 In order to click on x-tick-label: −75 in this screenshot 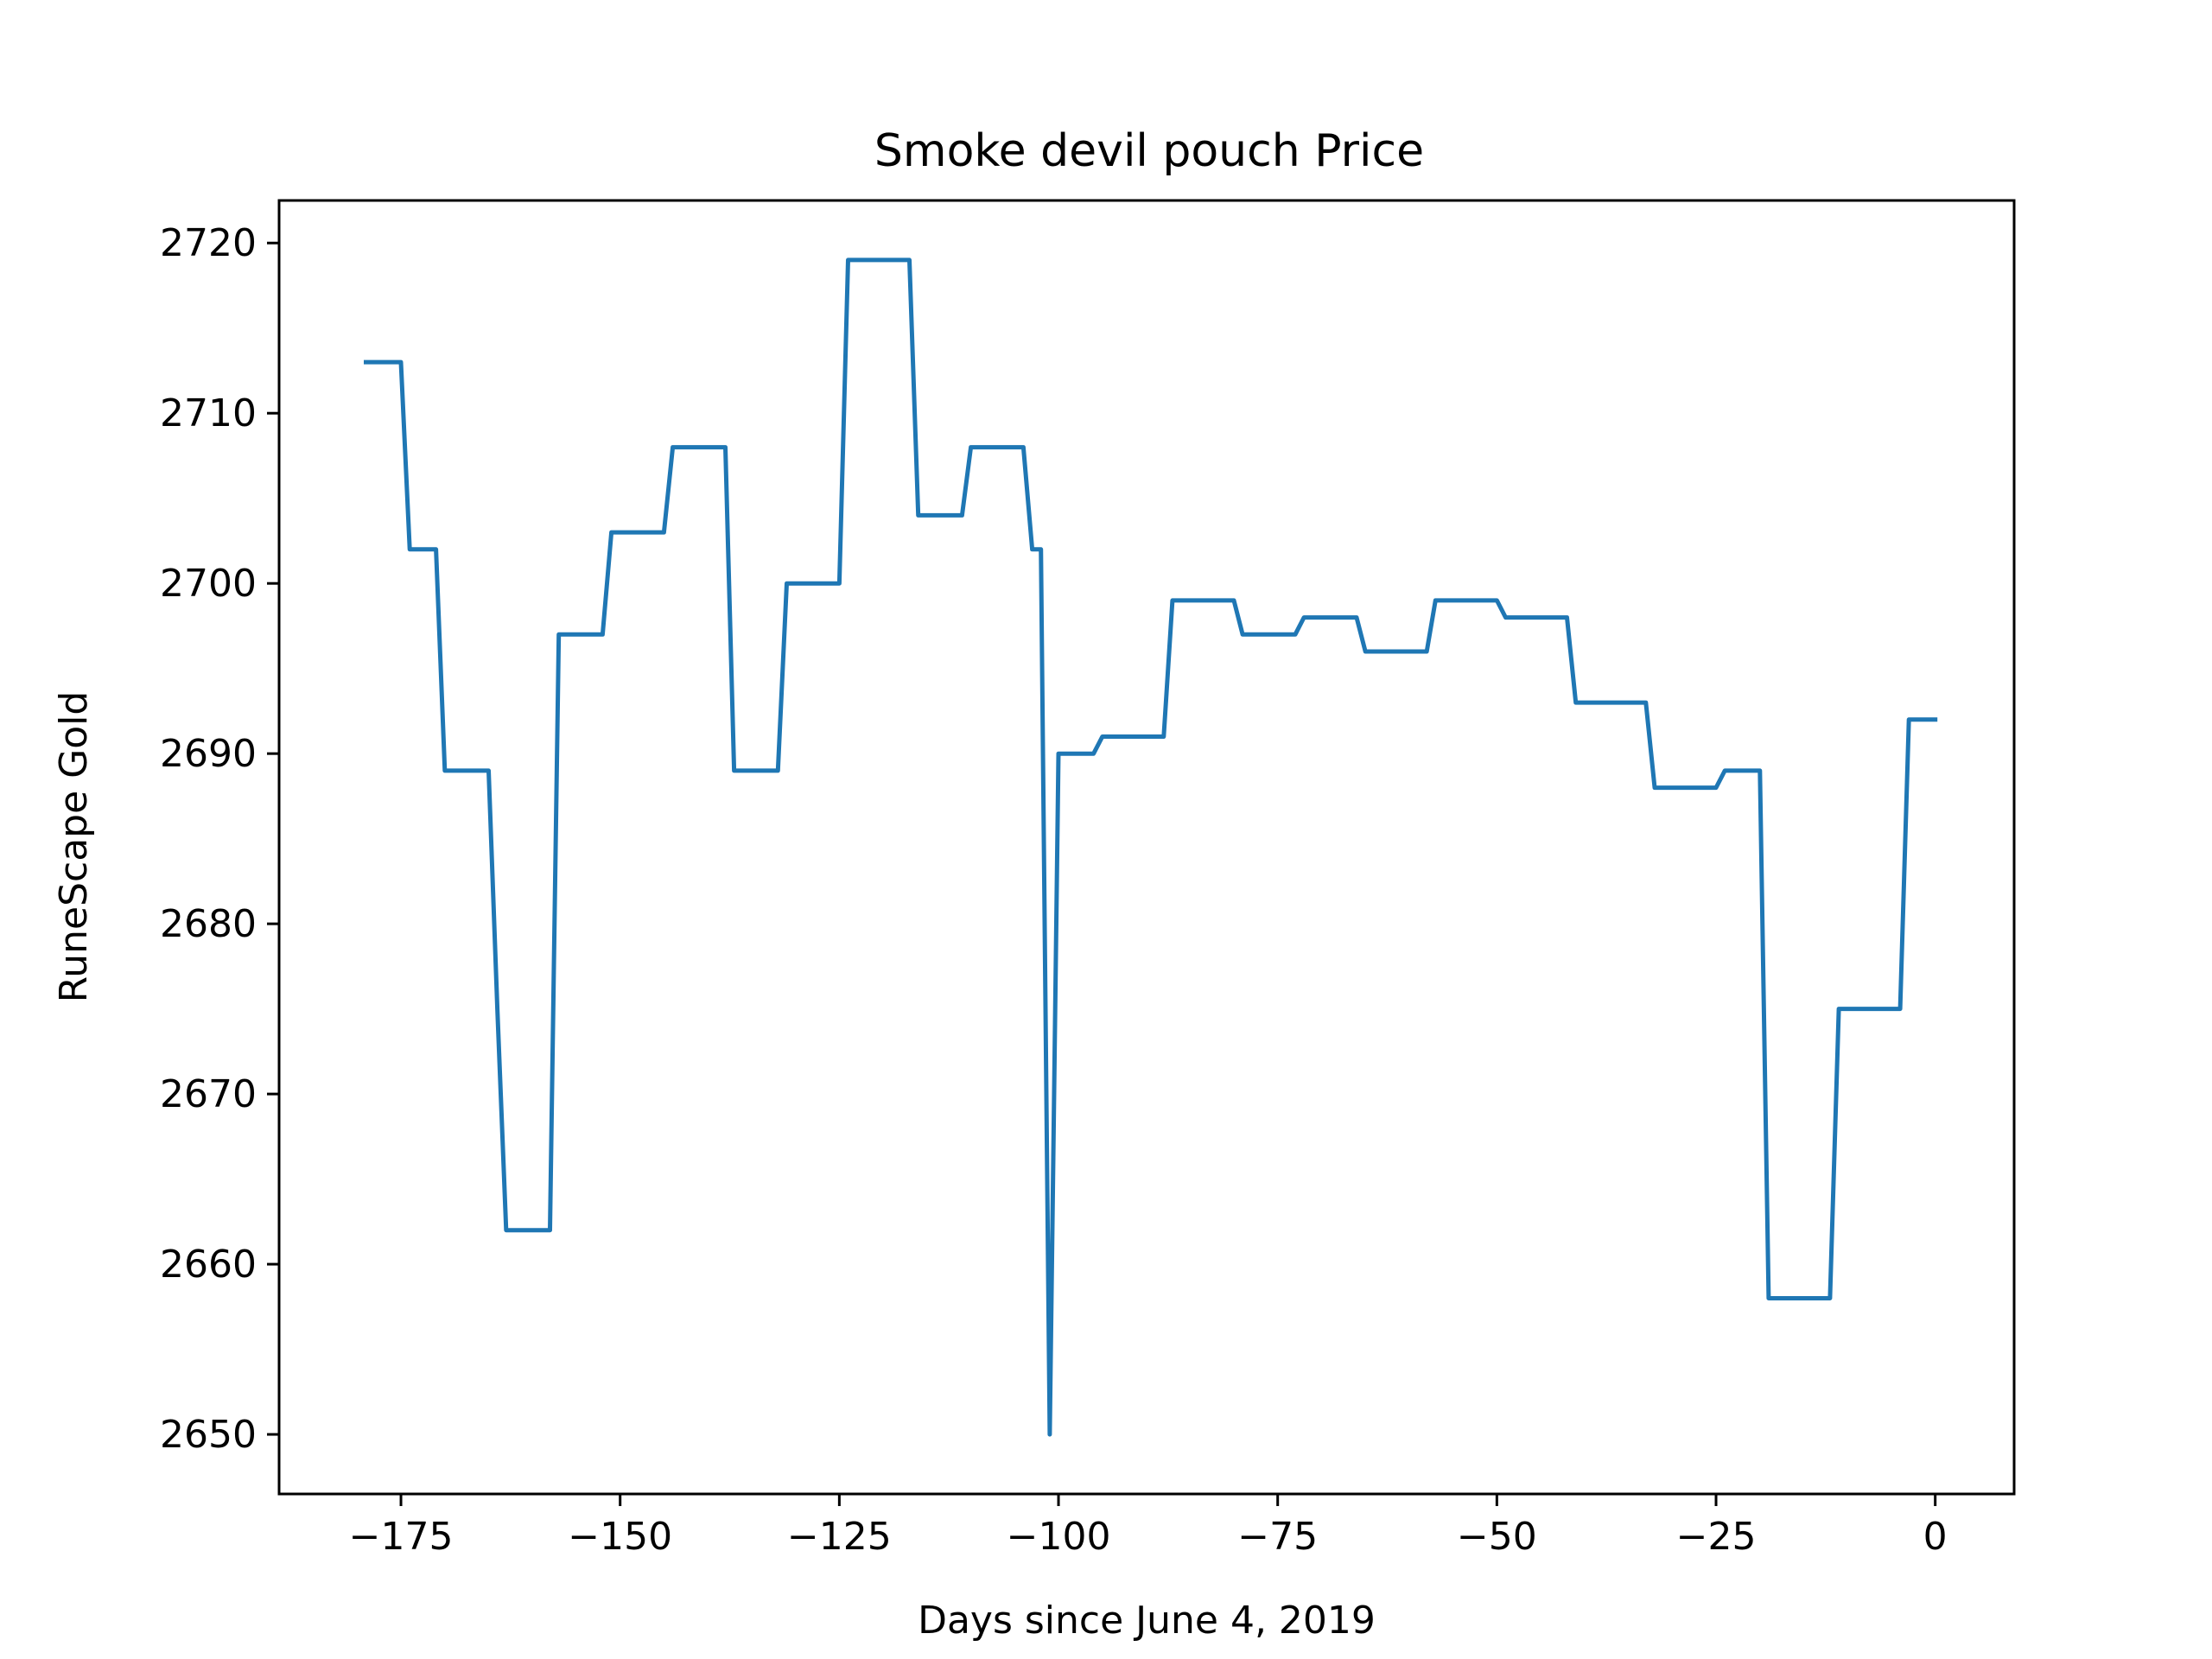, I will do `click(1277, 1537)`.